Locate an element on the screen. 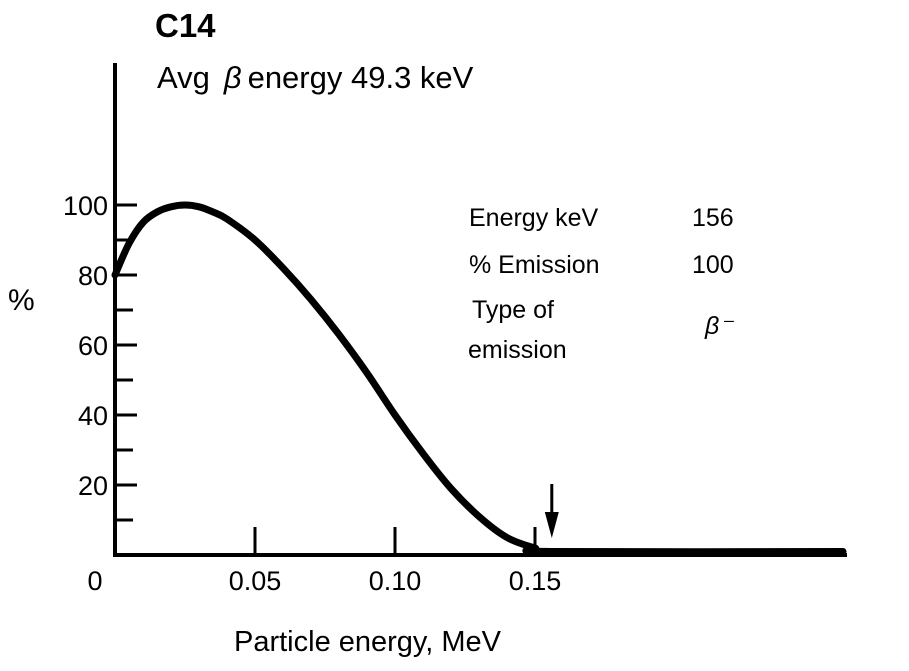 The height and width of the screenshot is (671, 909). info-energy-label: Energy keV is located at coordinates (534, 218).